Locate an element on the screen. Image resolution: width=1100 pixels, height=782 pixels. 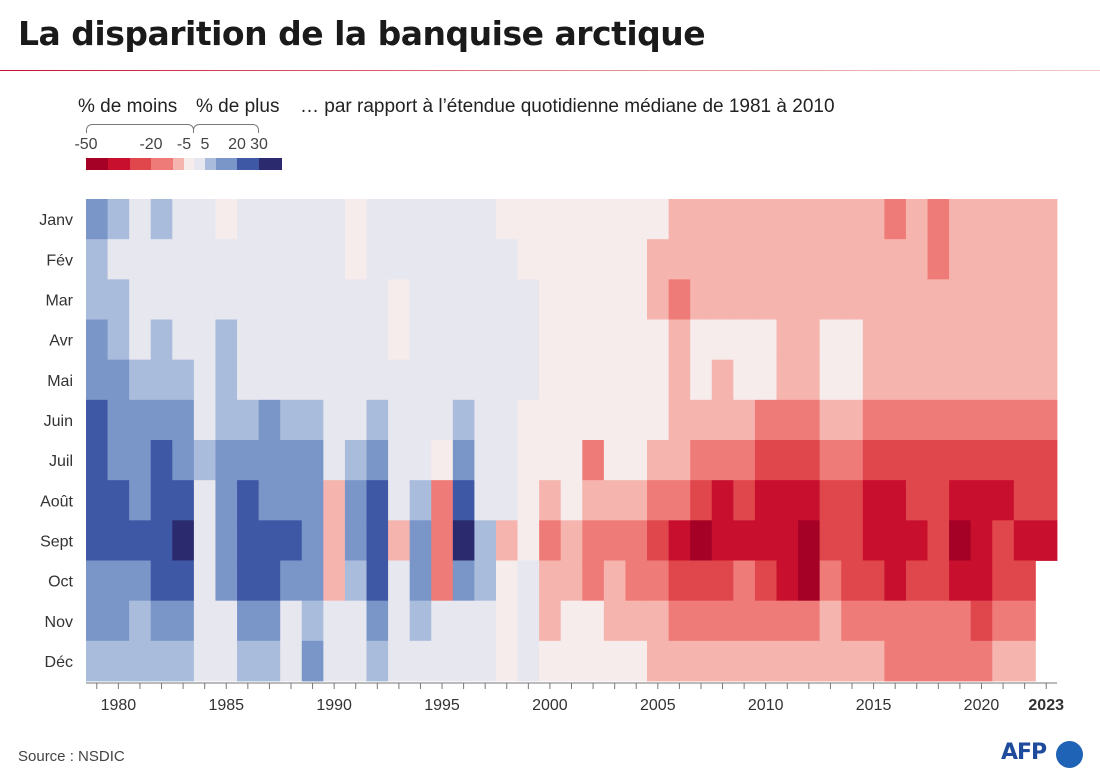
month-label: Fév is located at coordinates (59, 260).